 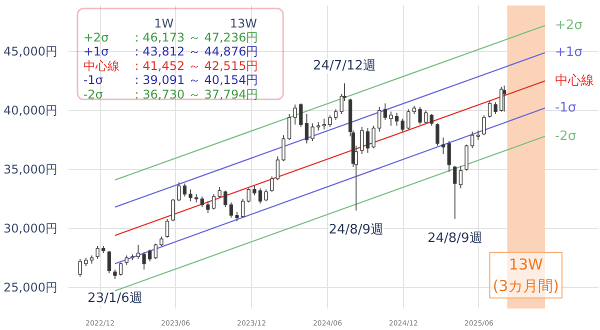 What do you see at coordinates (568, 26) in the screenshot?
I see `series-label: +2σ` at bounding box center [568, 26].